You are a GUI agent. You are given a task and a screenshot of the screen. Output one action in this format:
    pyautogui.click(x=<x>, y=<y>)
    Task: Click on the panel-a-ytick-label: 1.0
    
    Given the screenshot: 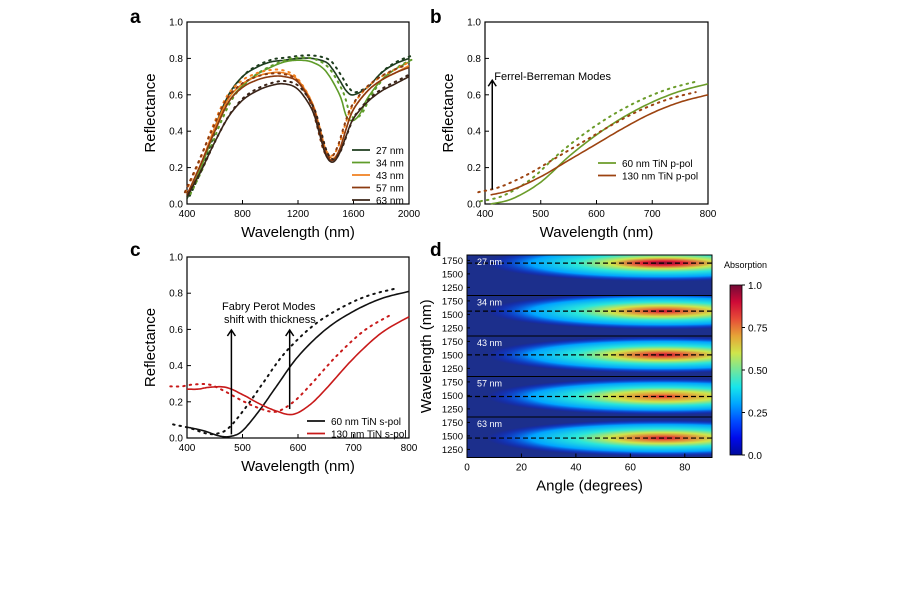 What is the action you would take?
    pyautogui.click(x=176, y=23)
    